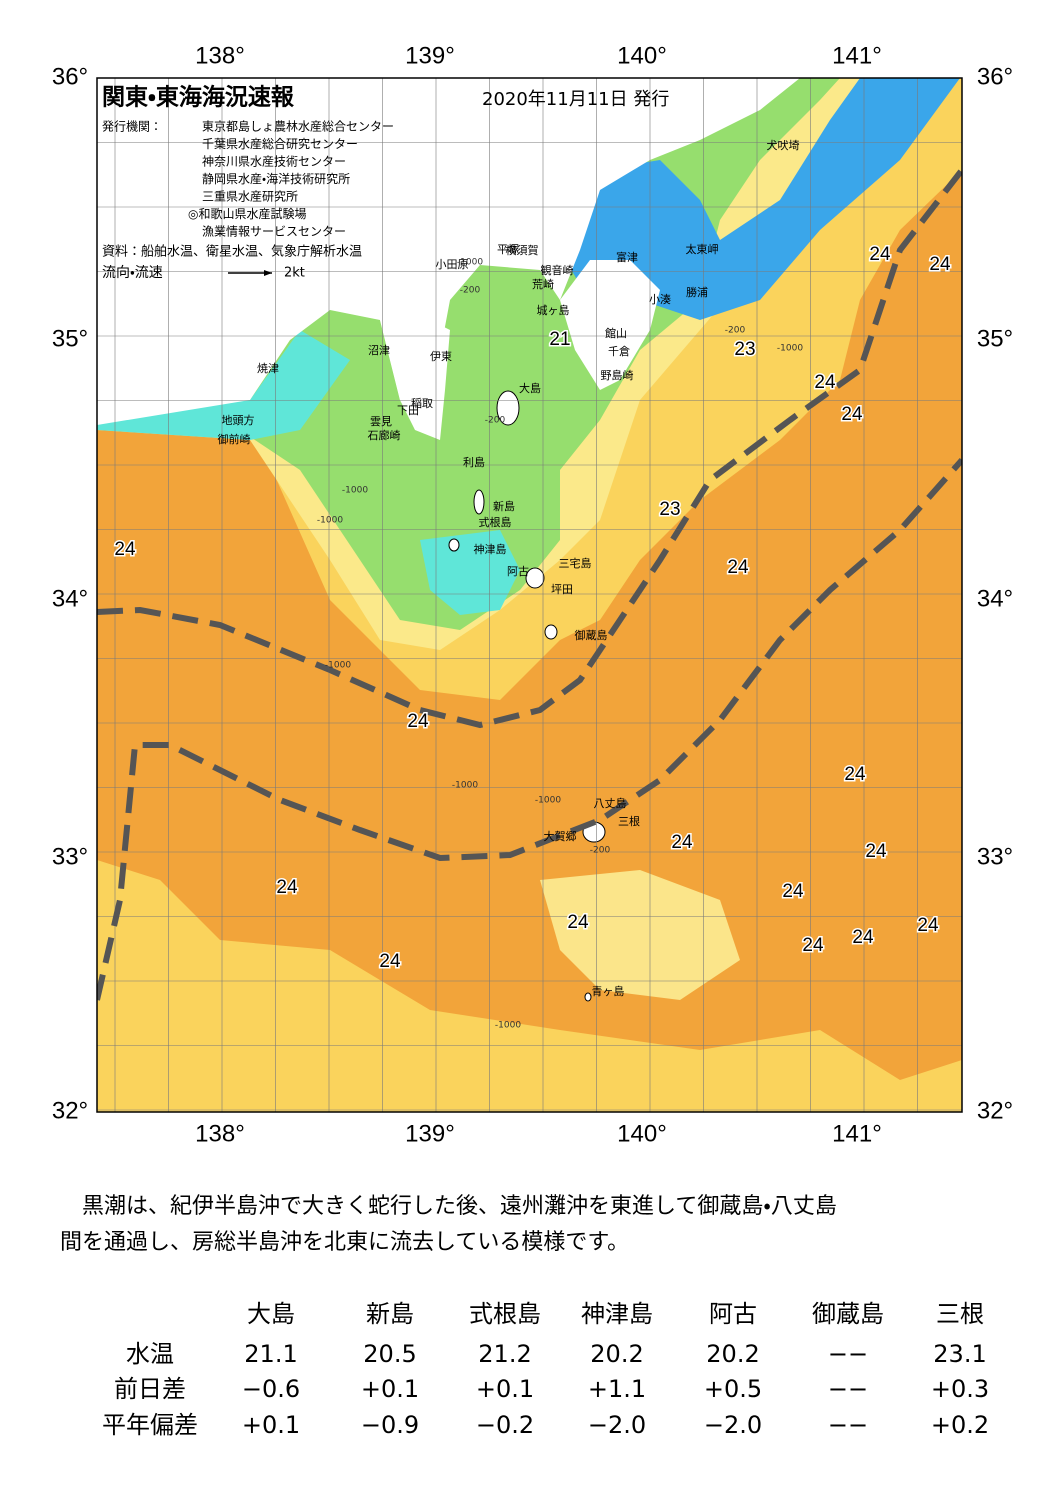 This screenshot has height=1503, width=1064. Describe the element at coordinates (408, 410) in the screenshot. I see `place-label: 下田` at that location.